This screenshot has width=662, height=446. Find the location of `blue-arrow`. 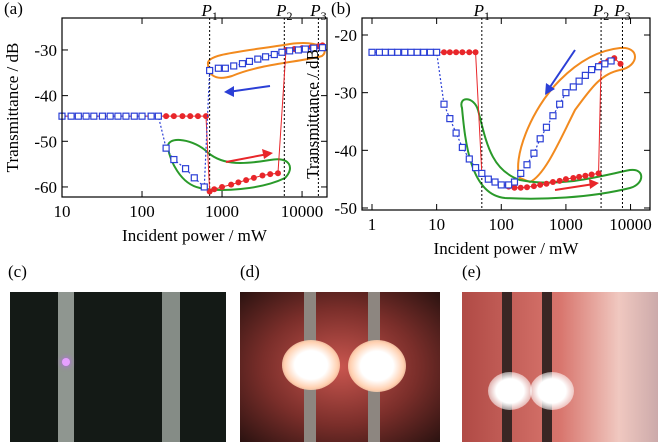

blue-arrow is located at coordinates (561, 70).